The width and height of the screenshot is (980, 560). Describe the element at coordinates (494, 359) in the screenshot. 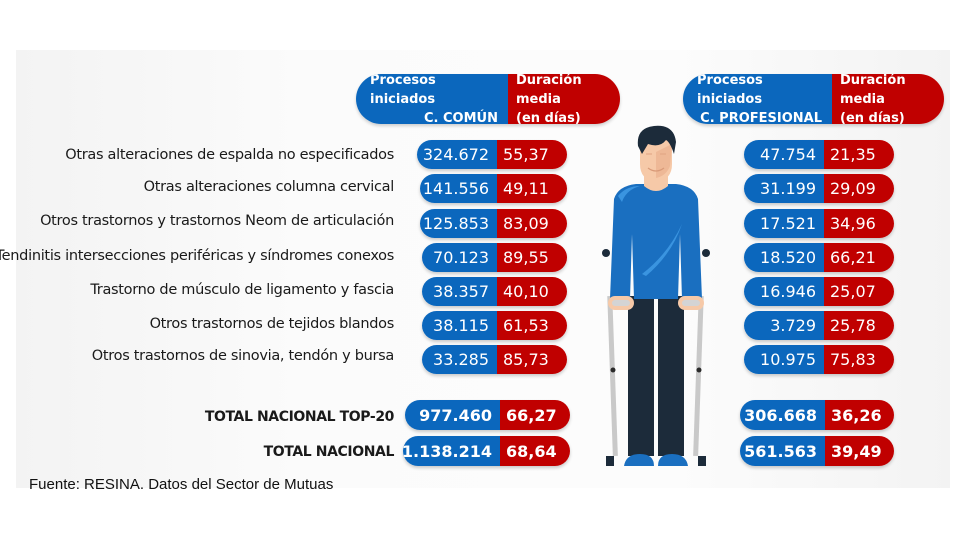

I see `comun-row-pill: 33.285 85,73` at that location.